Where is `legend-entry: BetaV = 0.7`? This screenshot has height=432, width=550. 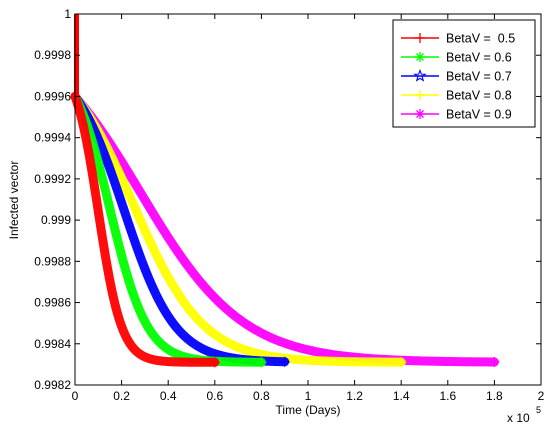
legend-entry: BetaV = 0.7 is located at coordinates (456, 76).